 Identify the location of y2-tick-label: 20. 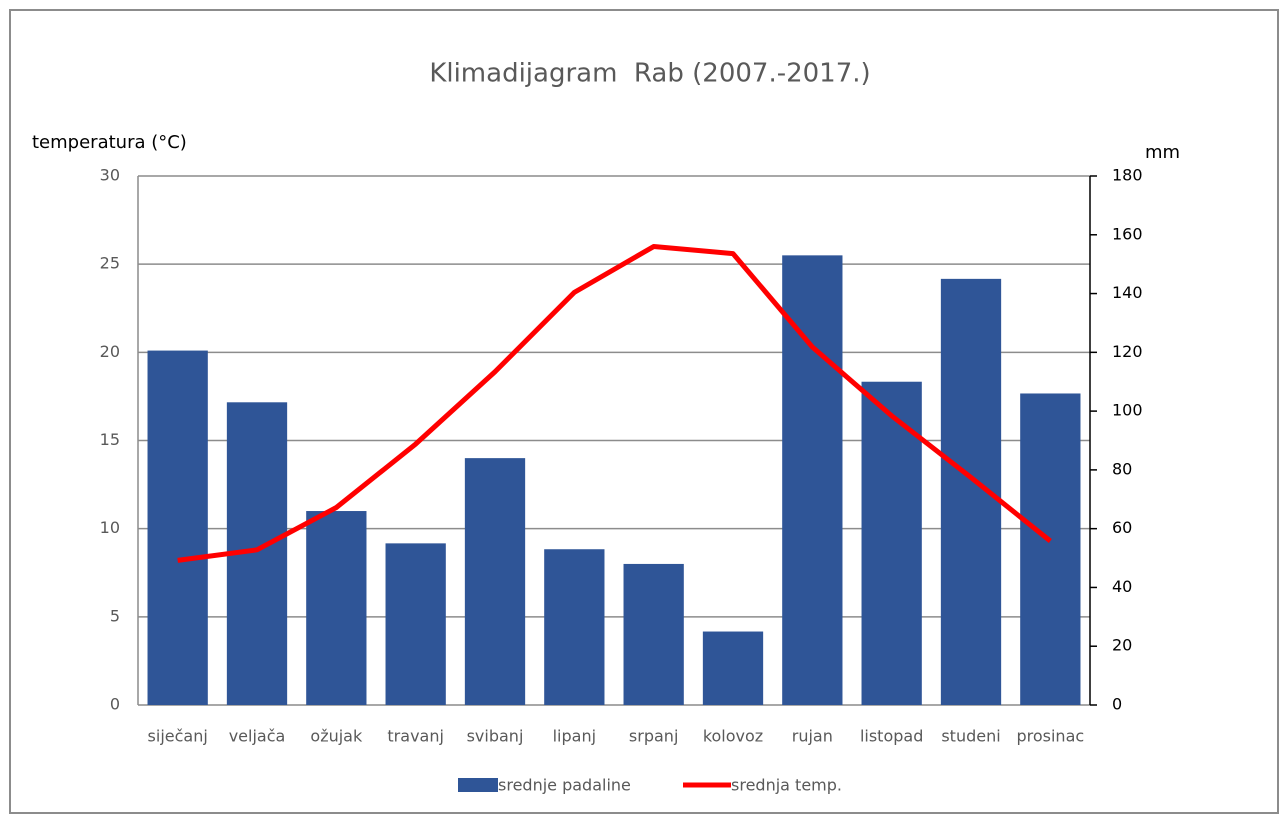
(1122, 645).